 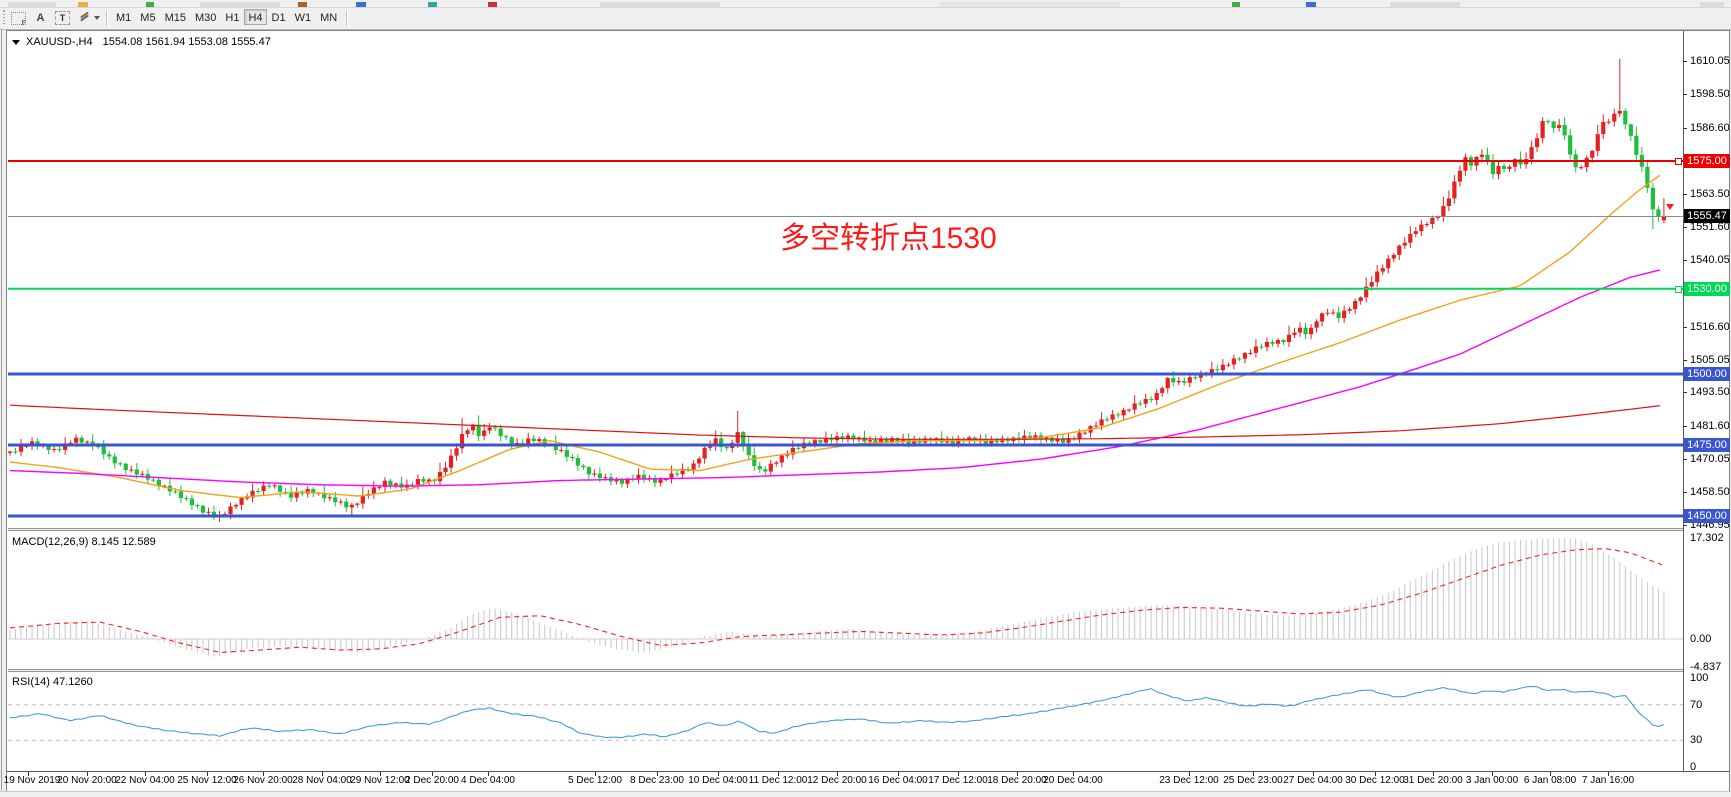 What do you see at coordinates (1710, 193) in the screenshot?
I see `price-tick-label: 1563.50` at bounding box center [1710, 193].